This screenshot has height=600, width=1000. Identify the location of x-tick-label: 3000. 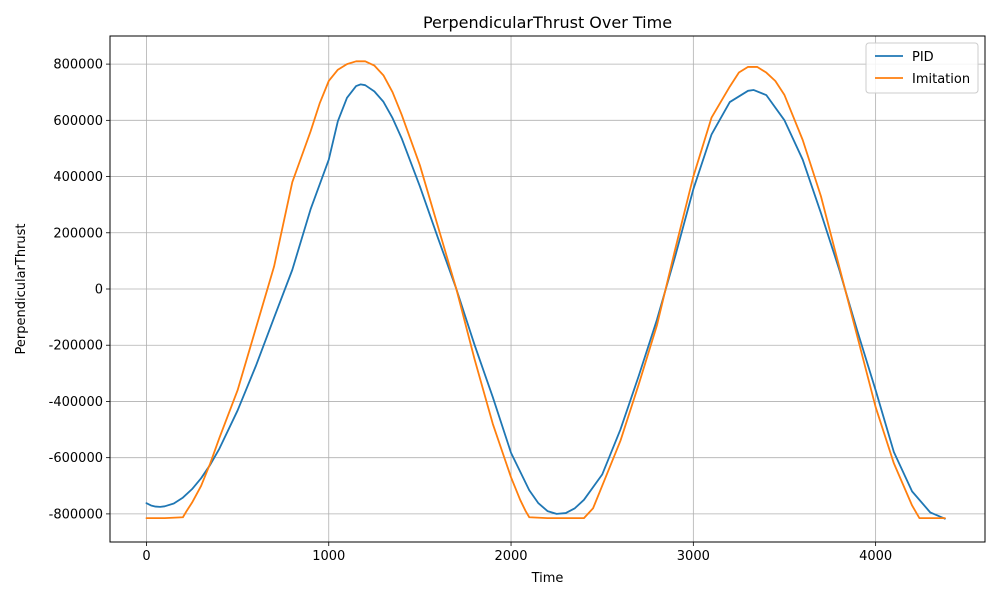
(693, 556).